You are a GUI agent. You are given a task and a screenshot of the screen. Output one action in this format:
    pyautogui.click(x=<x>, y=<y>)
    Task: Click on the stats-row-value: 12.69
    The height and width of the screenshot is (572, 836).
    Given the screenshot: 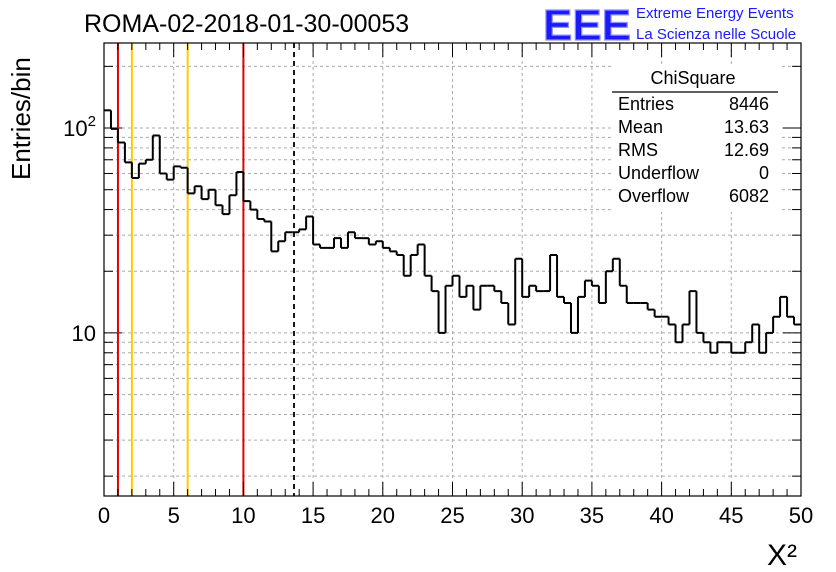 What is the action you would take?
    pyautogui.click(x=746, y=150)
    